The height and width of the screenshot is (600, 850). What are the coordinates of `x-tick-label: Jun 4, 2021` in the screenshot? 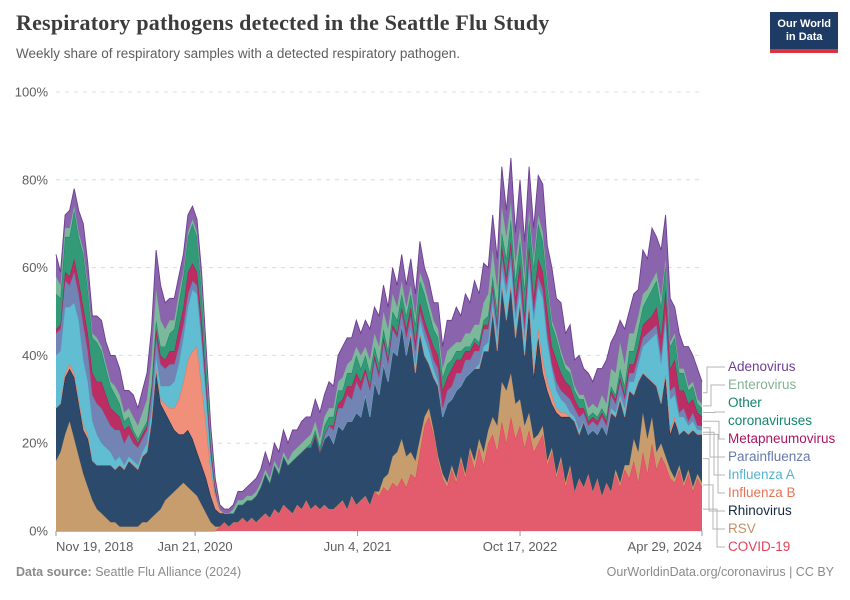 It's located at (358, 546).